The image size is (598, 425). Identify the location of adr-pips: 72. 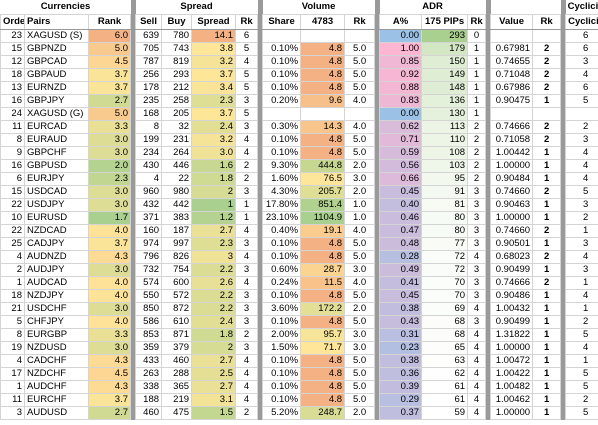
(445, 270).